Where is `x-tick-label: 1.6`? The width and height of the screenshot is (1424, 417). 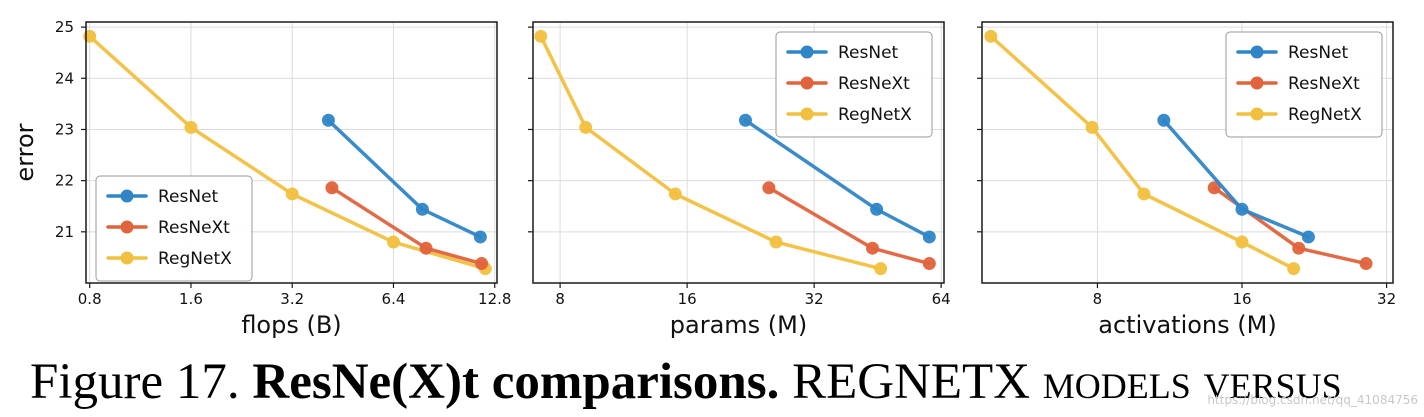 x-tick-label: 1.6 is located at coordinates (191, 299).